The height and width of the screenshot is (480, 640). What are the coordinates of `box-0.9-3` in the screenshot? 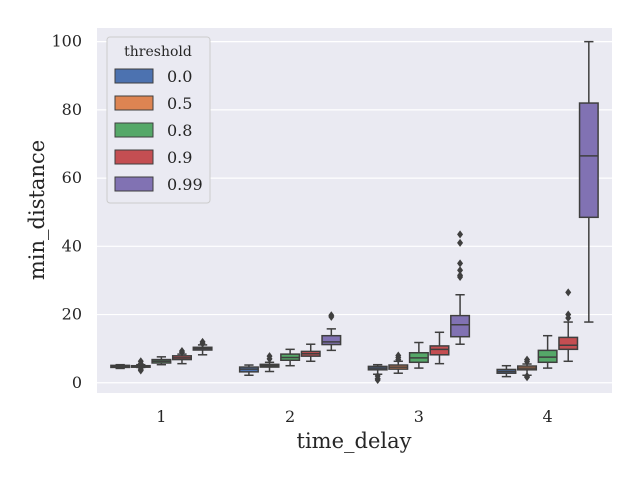 It's located at (439, 348).